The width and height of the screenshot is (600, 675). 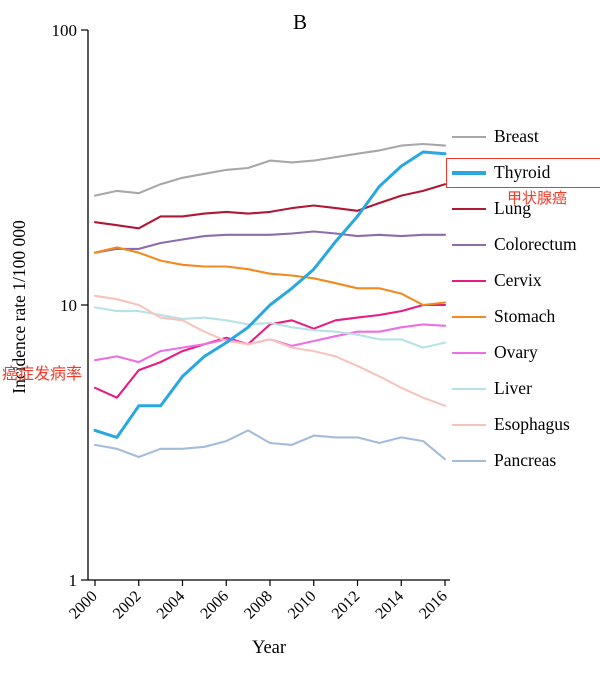 I want to click on legend-label-pancreas: Pancreas, so click(x=525, y=460).